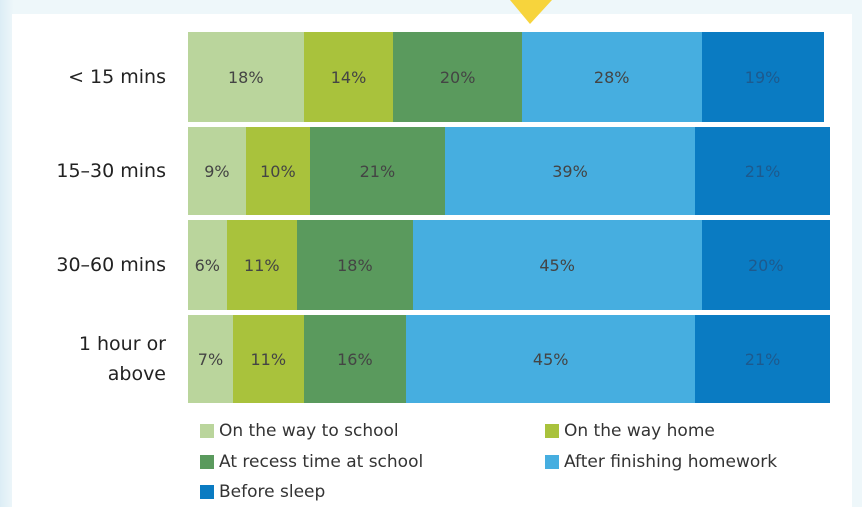  I want to click on value-label: 16%, so click(355, 359).